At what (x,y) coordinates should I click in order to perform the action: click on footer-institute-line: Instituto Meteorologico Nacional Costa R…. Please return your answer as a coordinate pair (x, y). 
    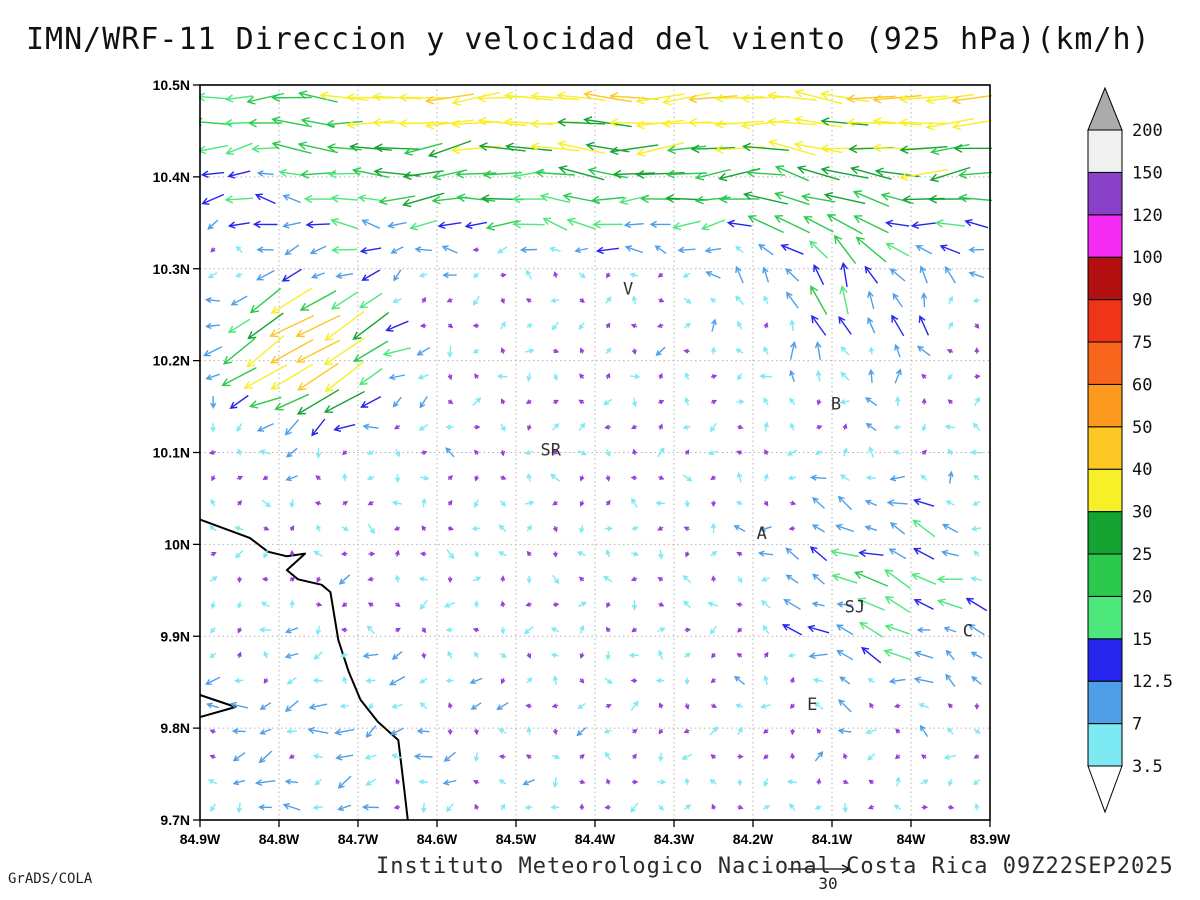
    Looking at the image, I should click on (775, 866).